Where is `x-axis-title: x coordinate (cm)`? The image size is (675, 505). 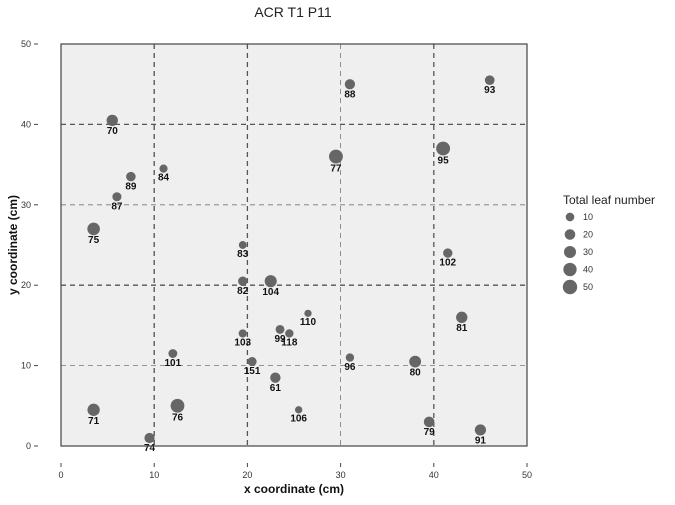
x-axis-title: x coordinate (cm) is located at coordinates (294, 489).